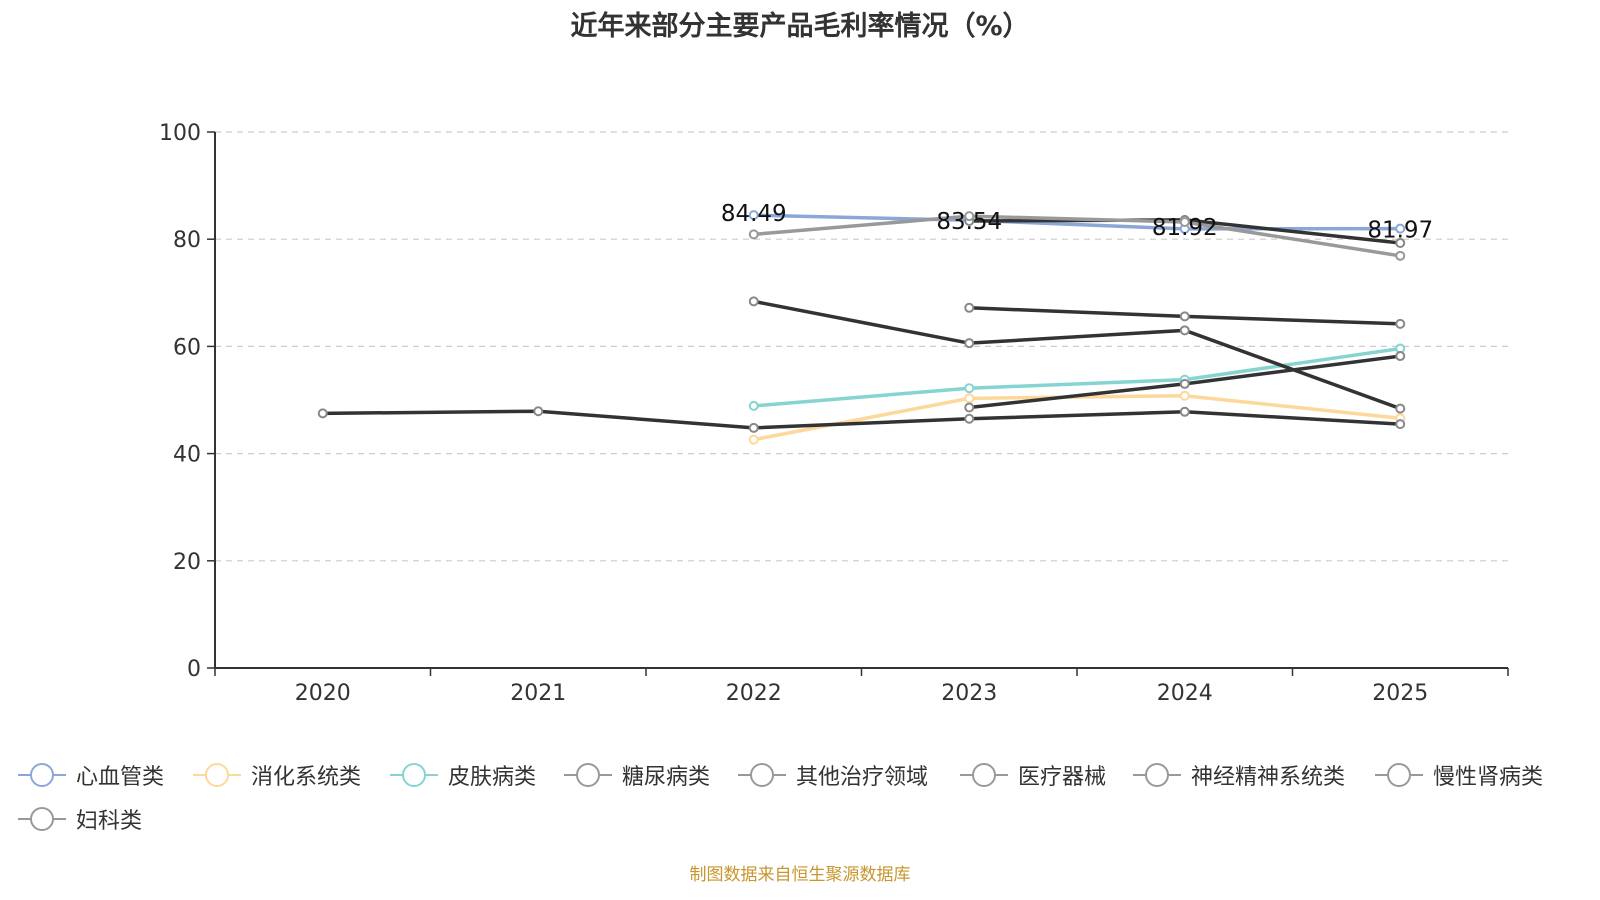 Image resolution: width=1600 pixels, height=900 pixels. I want to click on legend-label: 医疗器械, so click(1062, 777).